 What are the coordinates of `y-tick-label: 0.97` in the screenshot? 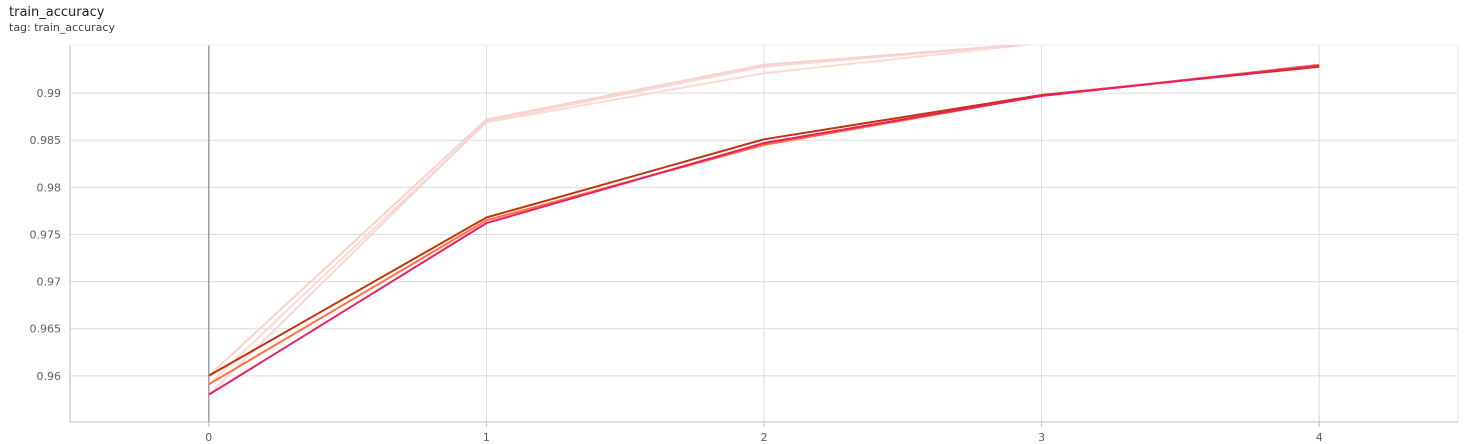 It's located at (49, 282).